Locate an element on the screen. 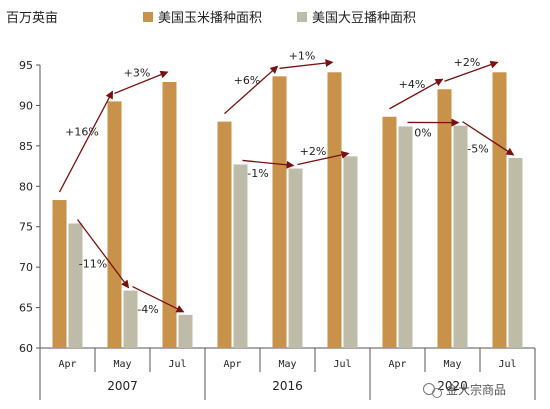 Image resolution: width=550 pixels, height=409 pixels. change-label: +6% is located at coordinates (247, 80).